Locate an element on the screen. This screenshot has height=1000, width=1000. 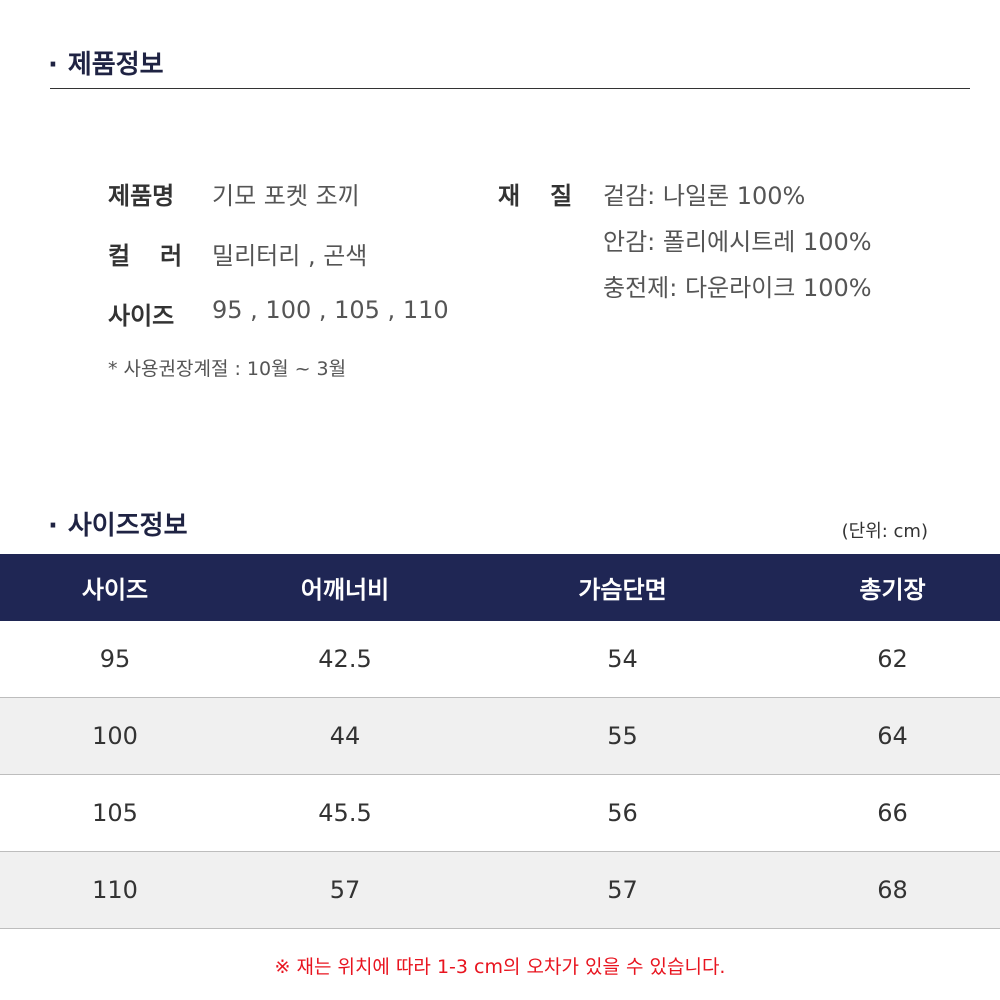
cell-chest: 55 is located at coordinates (622, 736).